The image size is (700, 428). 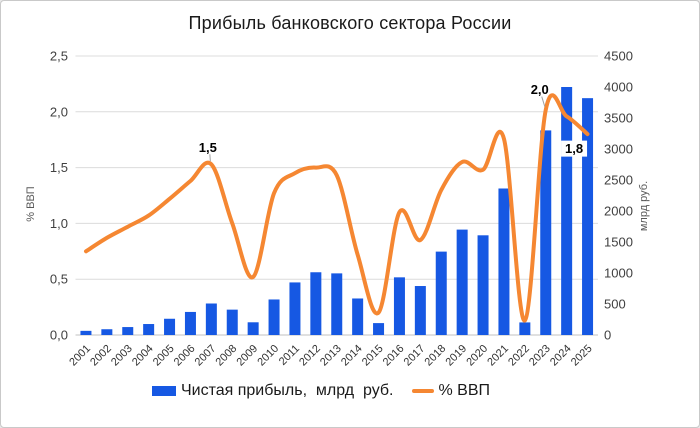 I want to click on x-axis-label-2004: 2004, so click(x=143, y=356).